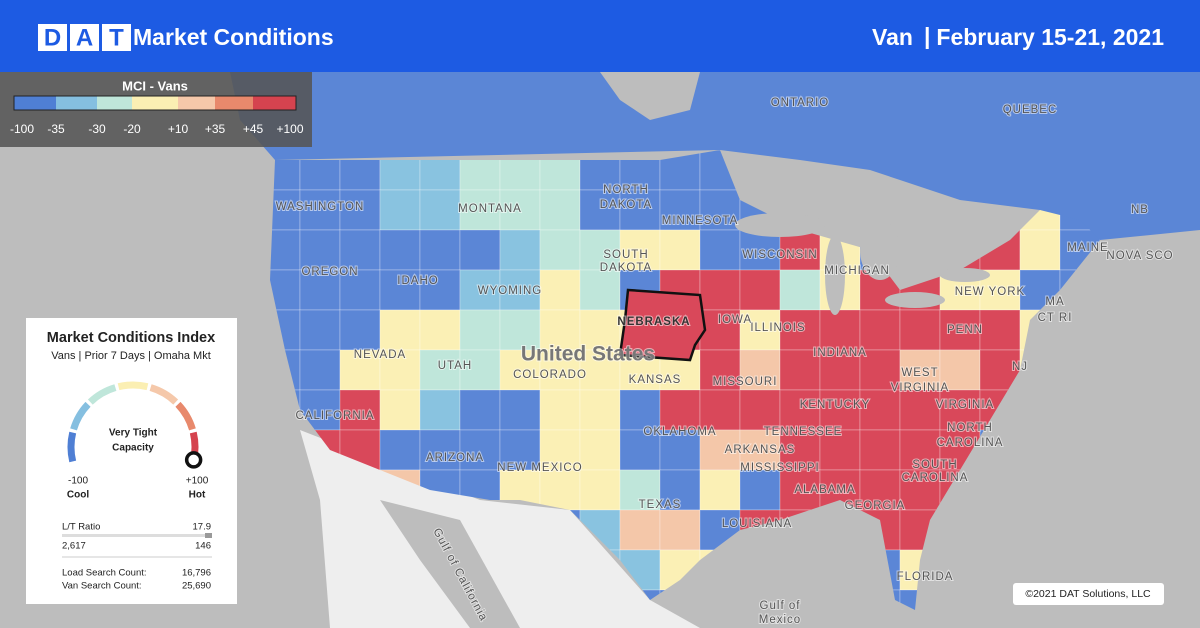  Describe the element at coordinates (1087, 248) in the screenshot. I see `map-label: MAINE` at that location.